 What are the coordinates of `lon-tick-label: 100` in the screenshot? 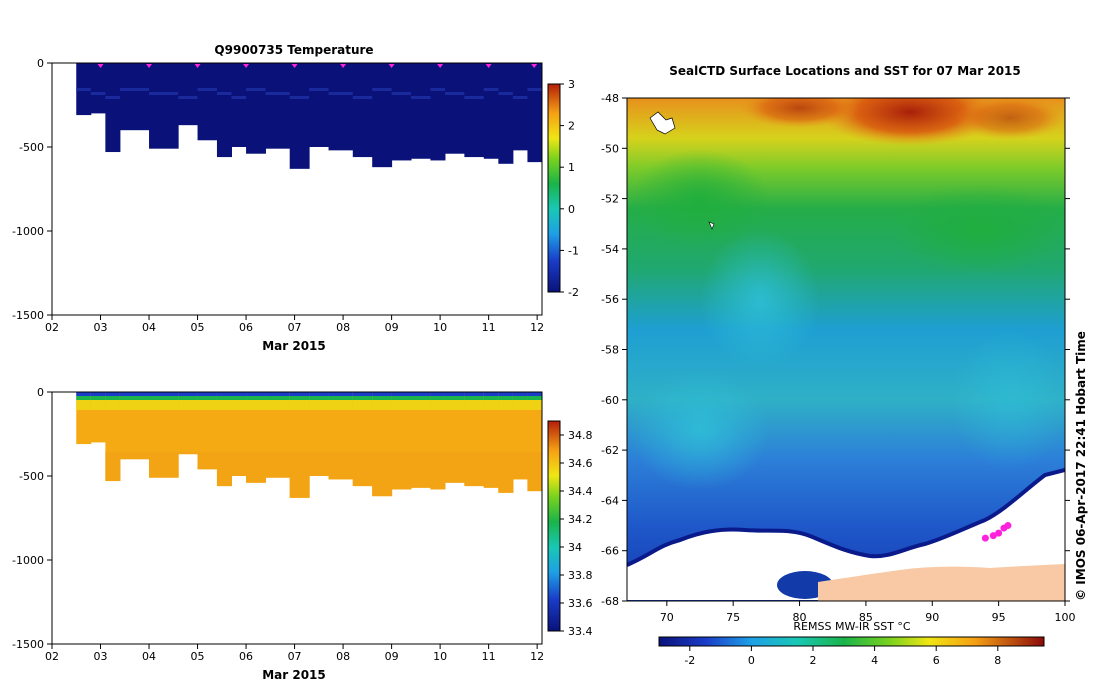 It's located at (1065, 617).